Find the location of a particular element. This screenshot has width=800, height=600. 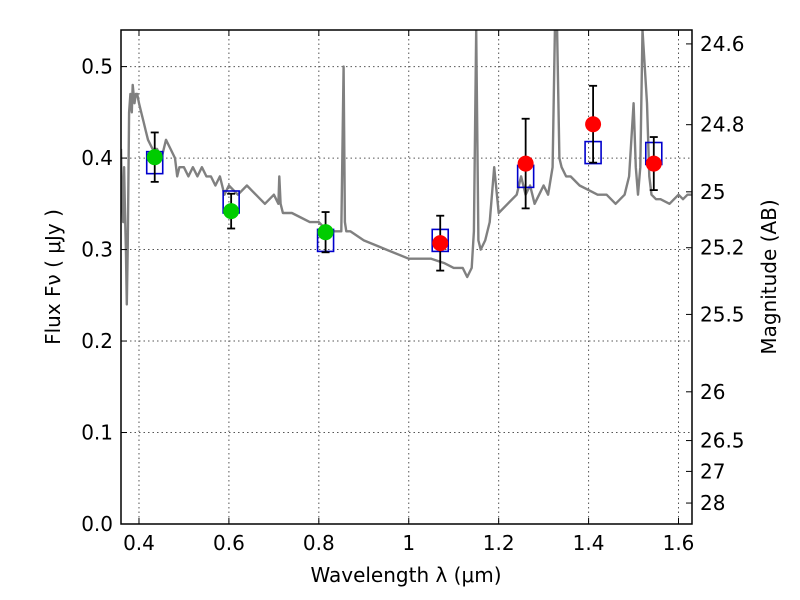

right-axis-tick-label: 25 is located at coordinates (712, 192).